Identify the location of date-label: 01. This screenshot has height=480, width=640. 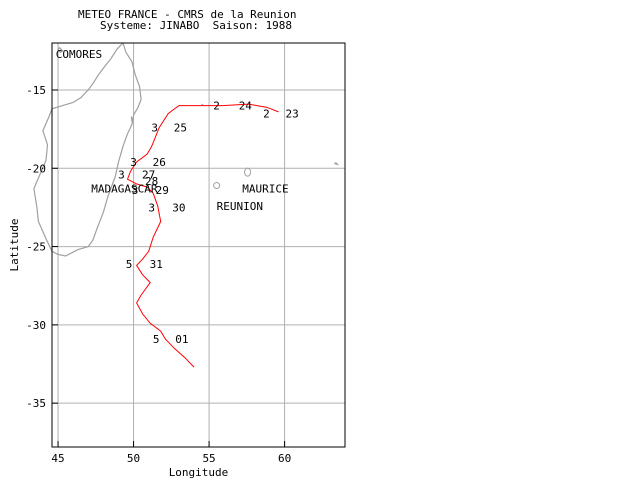
(181, 339).